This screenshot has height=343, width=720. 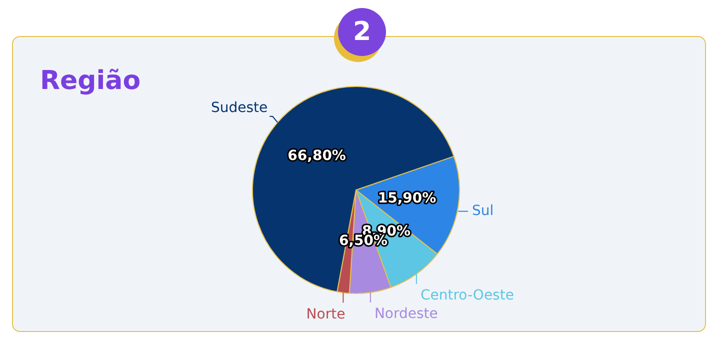 What do you see at coordinates (483, 210) in the screenshot?
I see `slice-label: Sul` at bounding box center [483, 210].